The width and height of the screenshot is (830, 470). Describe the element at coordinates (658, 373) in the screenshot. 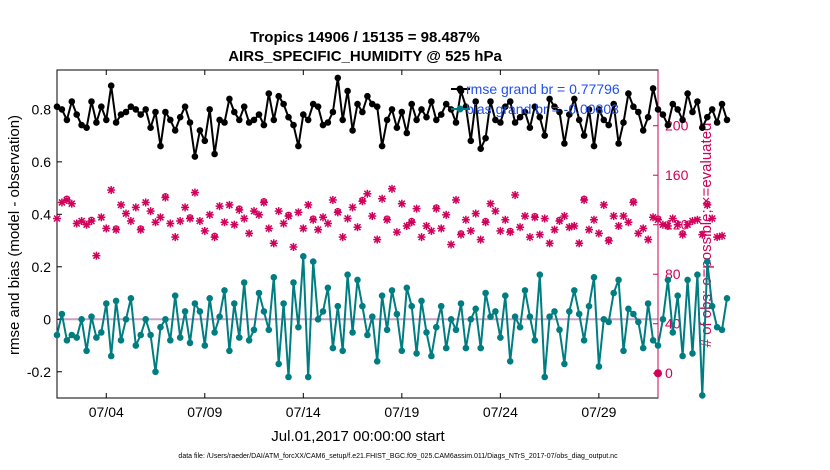

I see `obs-zero-marker` at that location.